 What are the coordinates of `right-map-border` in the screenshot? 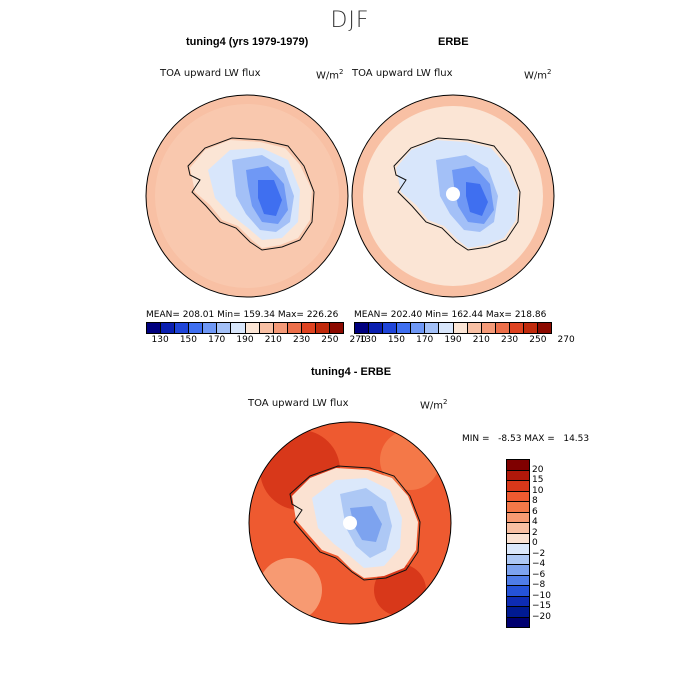 It's located at (453, 196).